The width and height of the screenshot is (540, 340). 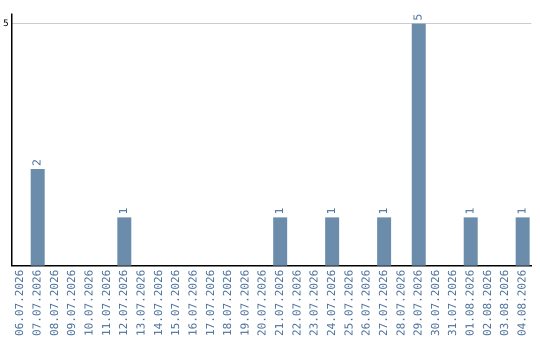 What do you see at coordinates (141, 303) in the screenshot?
I see `x-tick-label: 13.07.2026` at bounding box center [141, 303].